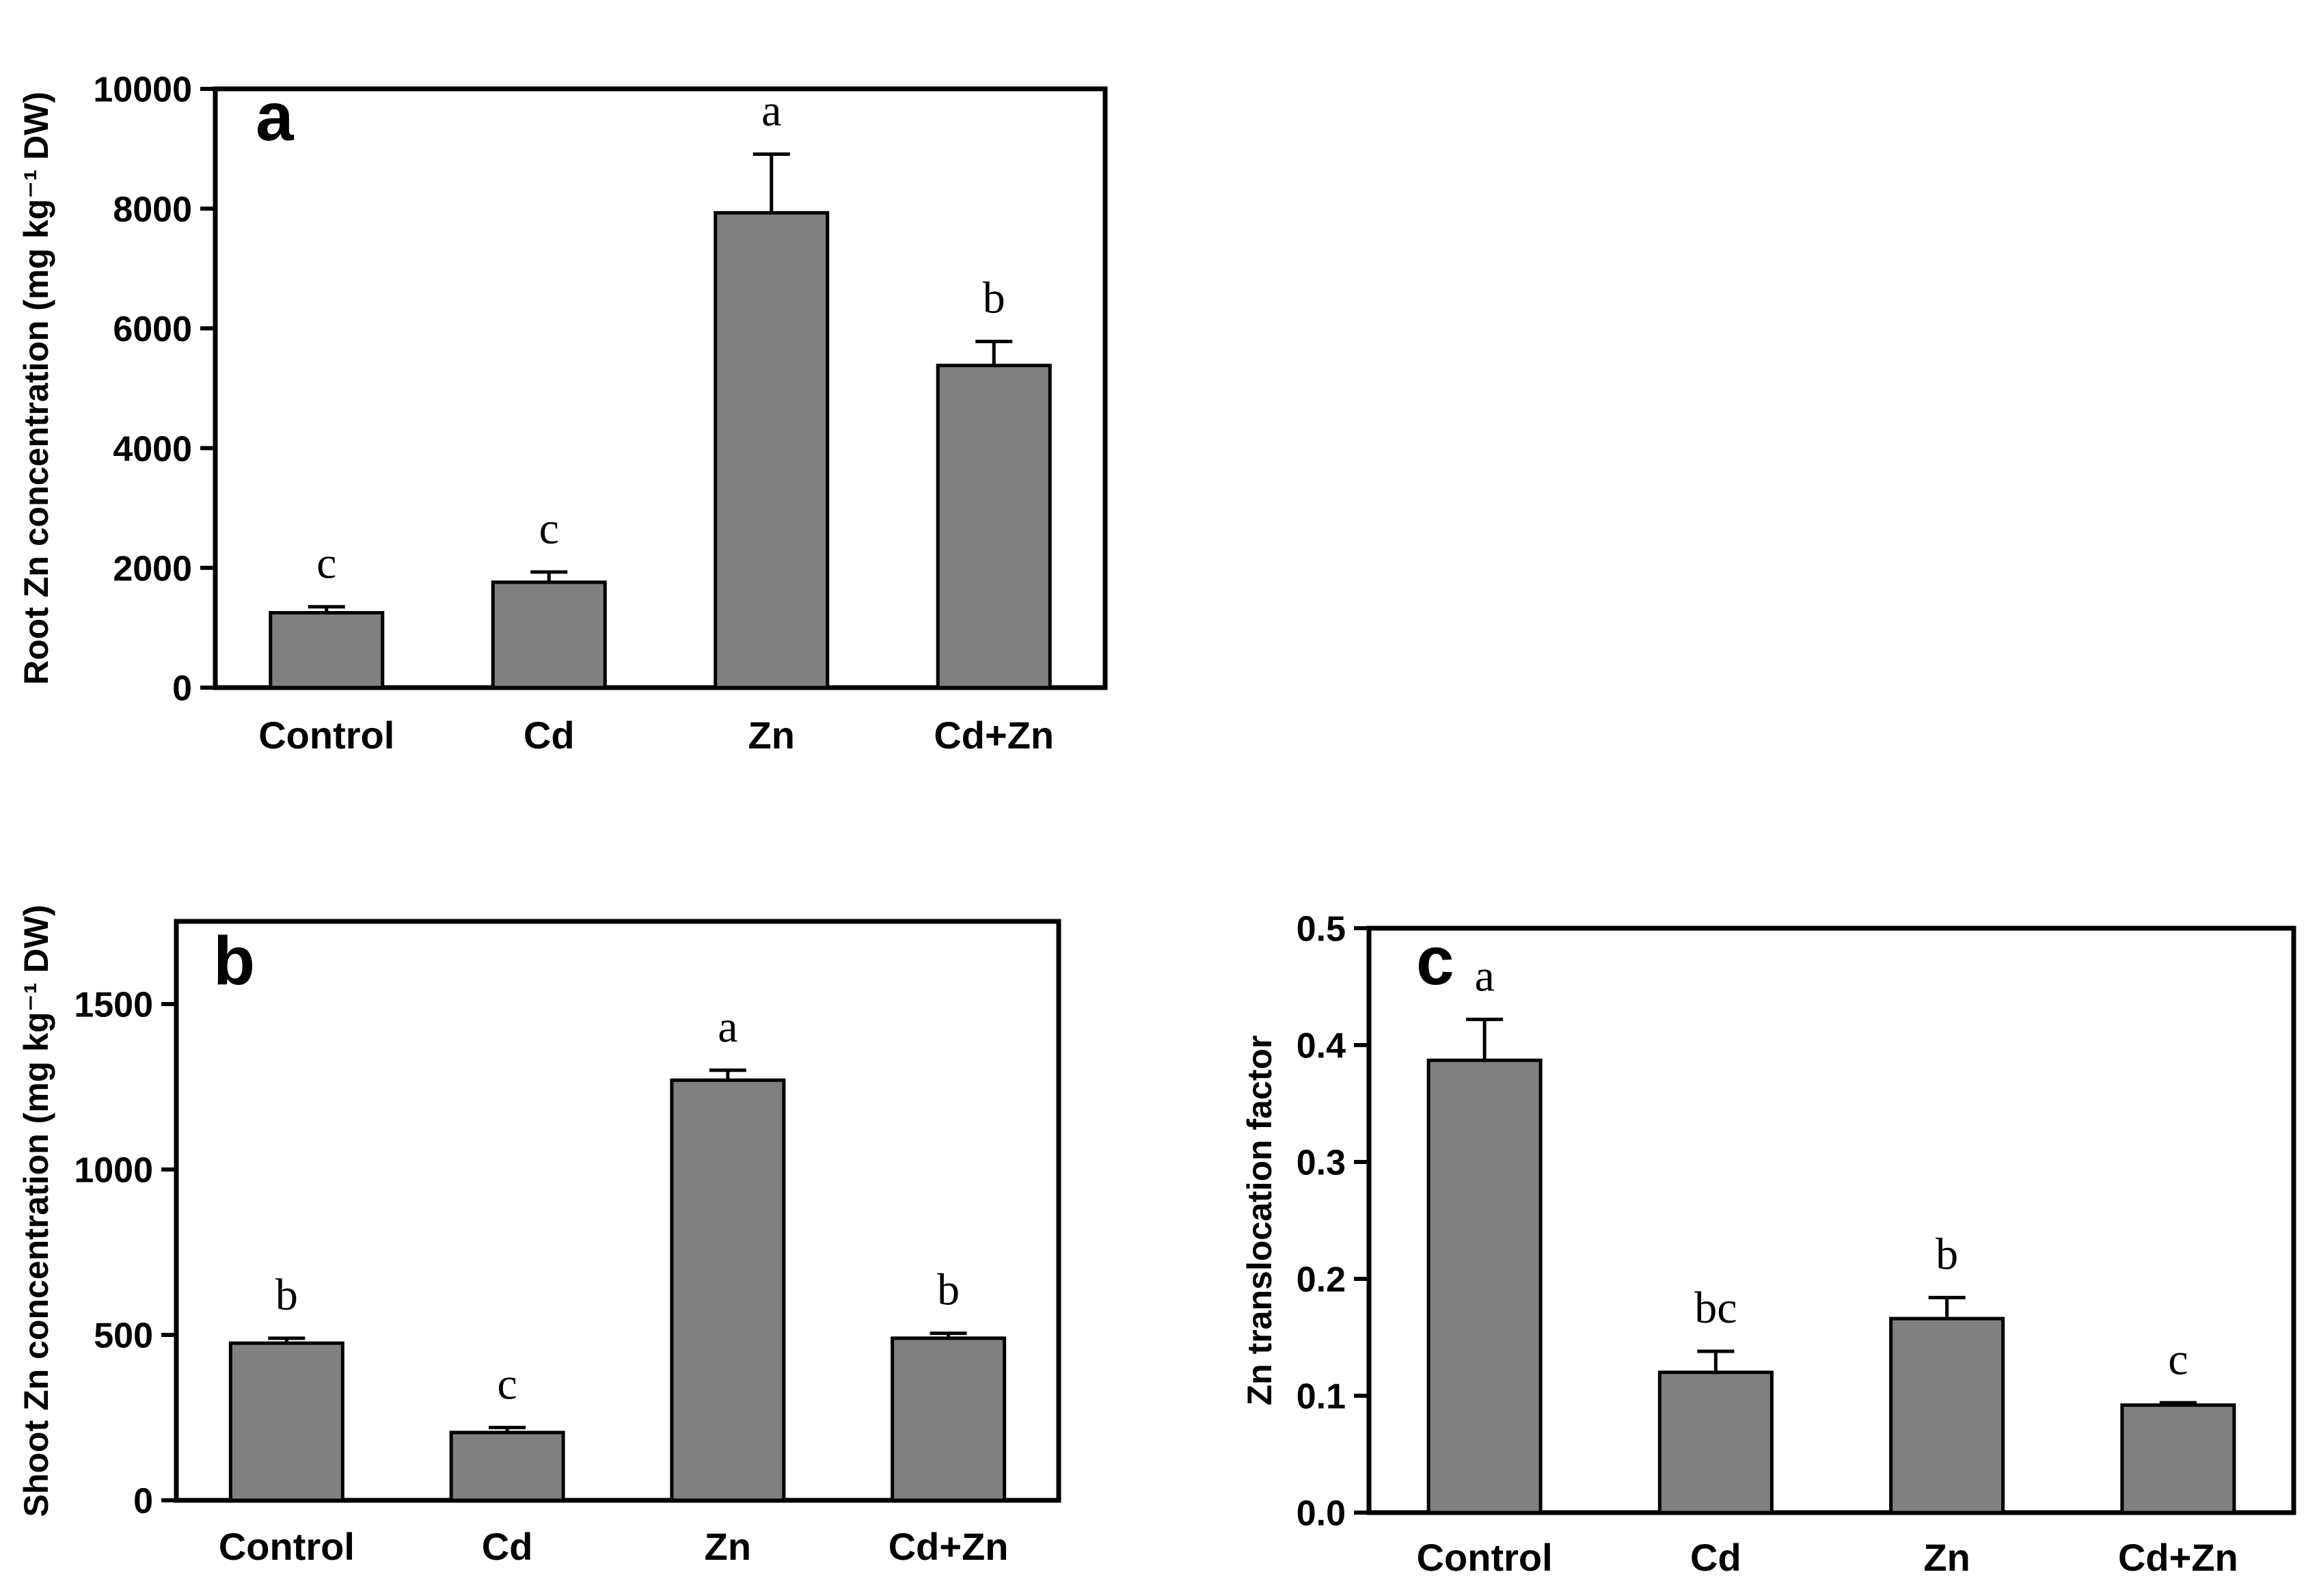 The width and height of the screenshot is (2306, 1596). I want to click on y-tick-label: 10000, so click(142, 90).